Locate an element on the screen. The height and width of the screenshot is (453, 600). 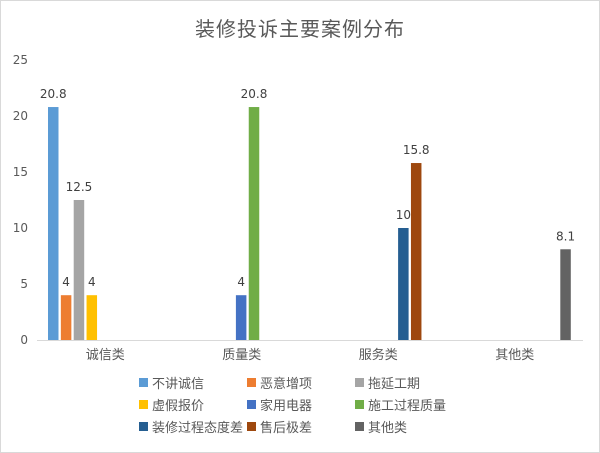
y-tick-label: 20 is located at coordinates (20, 116).